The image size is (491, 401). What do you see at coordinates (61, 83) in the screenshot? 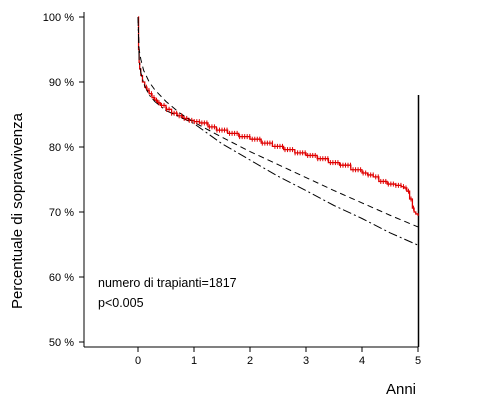
I see `y-tick-label: 90 %` at bounding box center [61, 83].